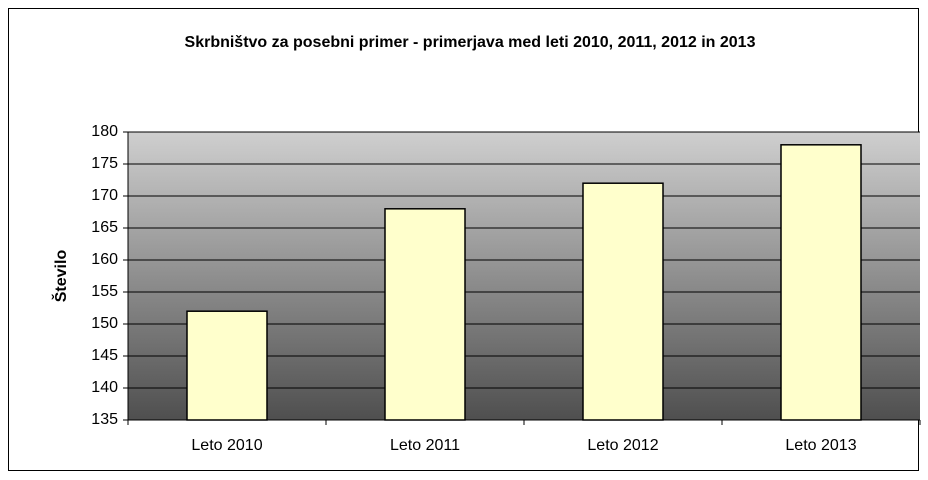 This screenshot has width=928, height=480. Describe the element at coordinates (104, 195) in the screenshot. I see `y-tick-label: 170` at that location.